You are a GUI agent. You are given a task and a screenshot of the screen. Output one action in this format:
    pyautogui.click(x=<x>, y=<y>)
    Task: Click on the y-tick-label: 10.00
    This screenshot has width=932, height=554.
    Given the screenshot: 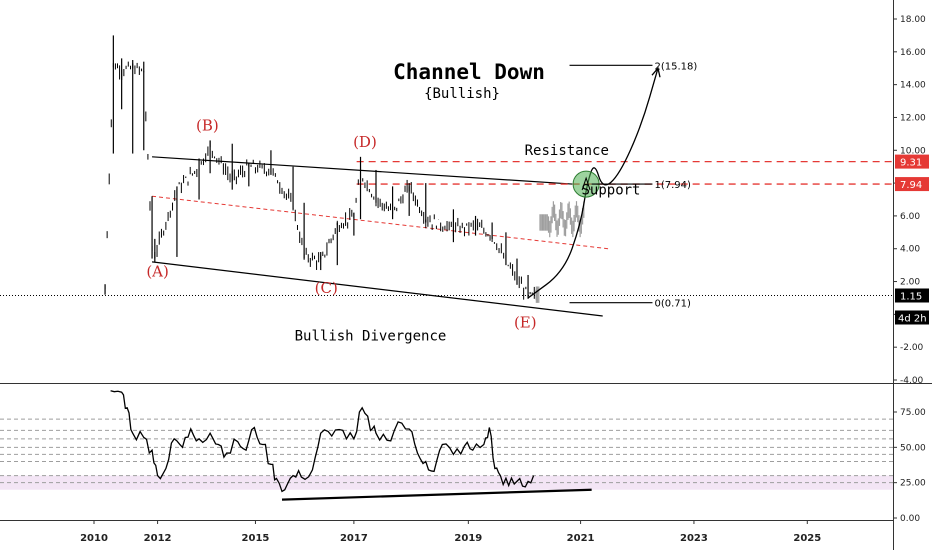 What is the action you would take?
    pyautogui.click(x=913, y=151)
    